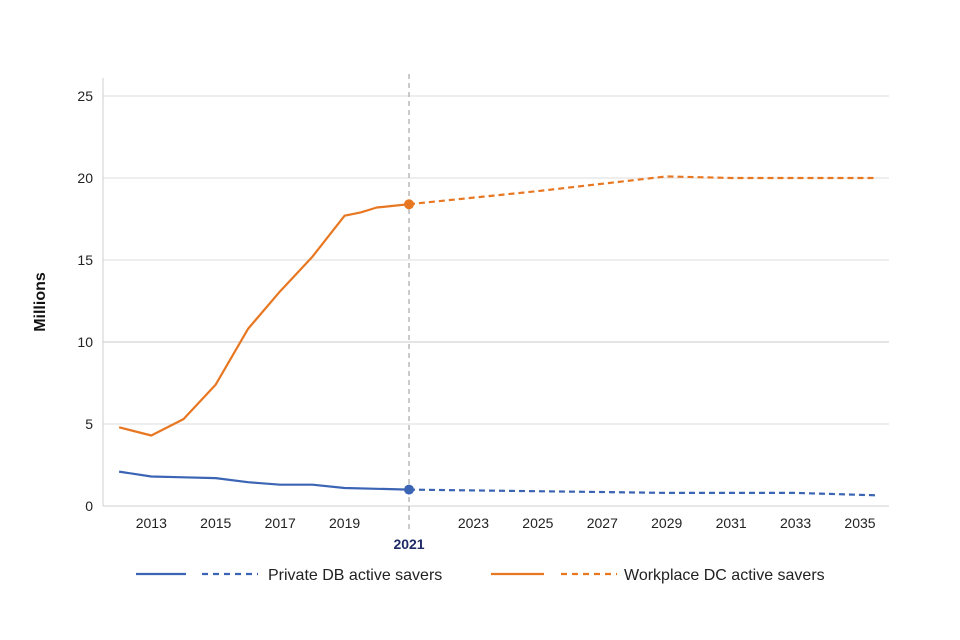  Describe the element at coordinates (795, 523) in the screenshot. I see `x-tick-label: 2033` at that location.